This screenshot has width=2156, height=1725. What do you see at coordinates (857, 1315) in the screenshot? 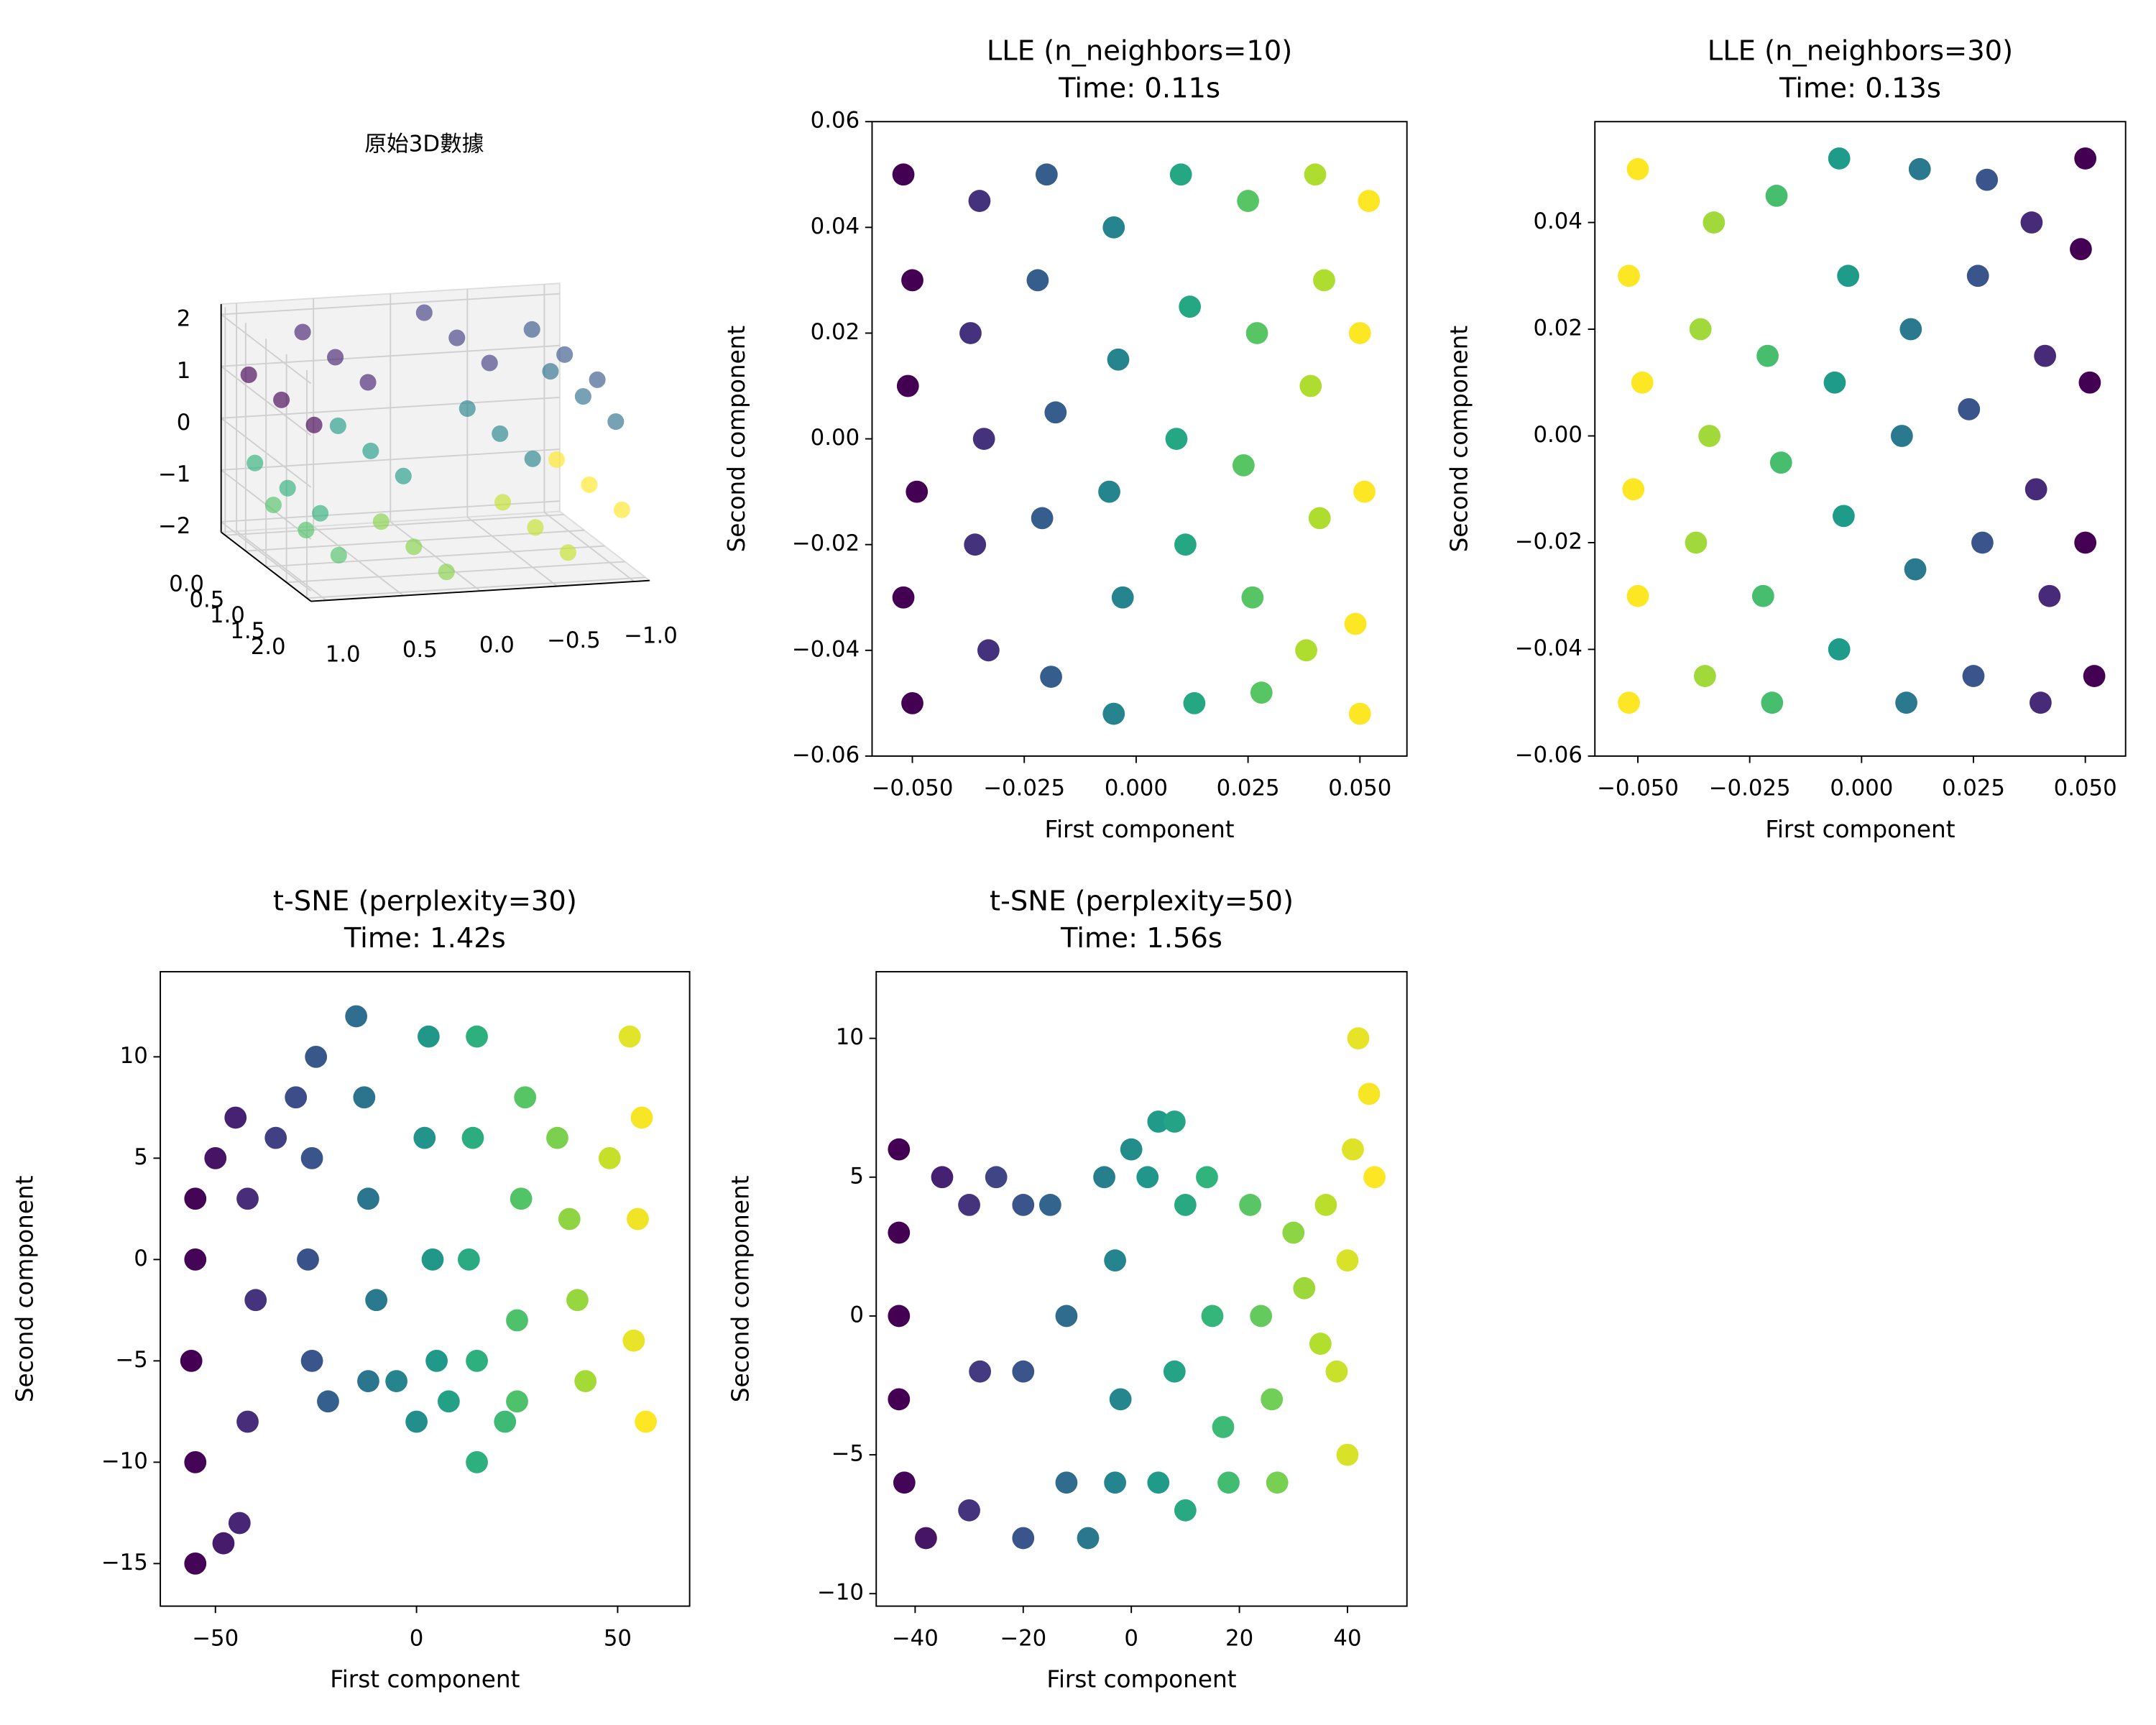
I see `y-tick-label: 0` at bounding box center [857, 1315].